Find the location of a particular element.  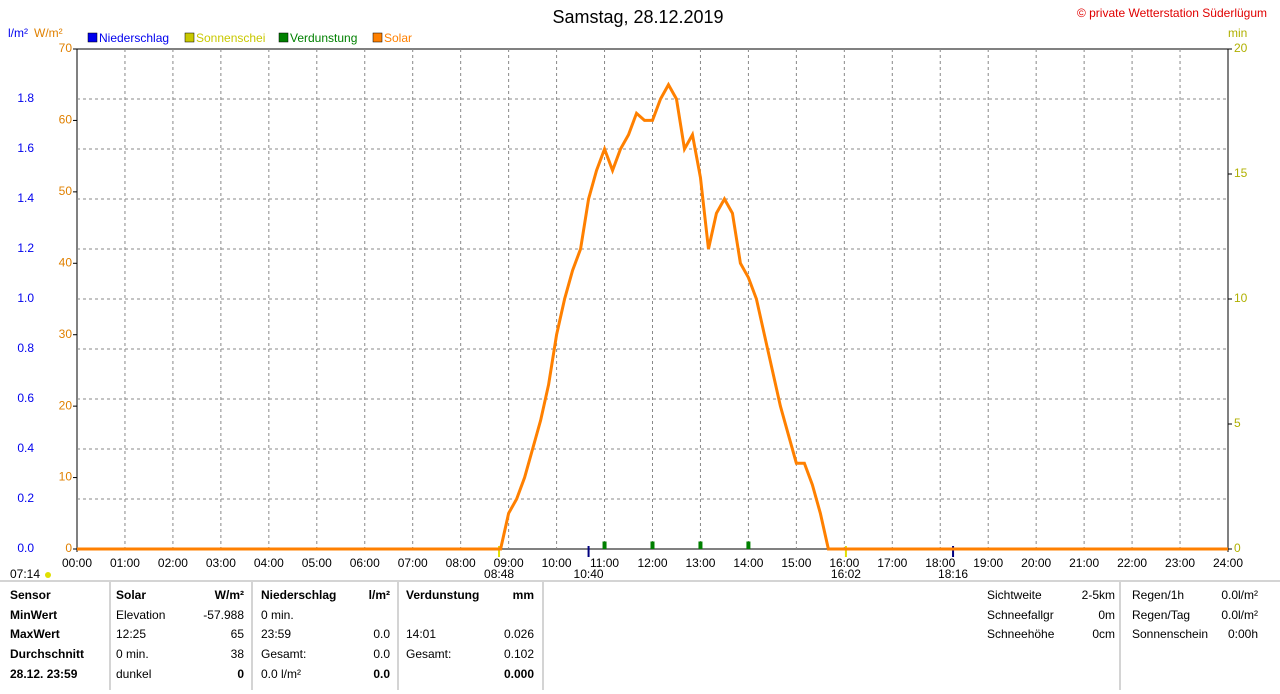

x-tick-label: 04:00 is located at coordinates (269, 563).